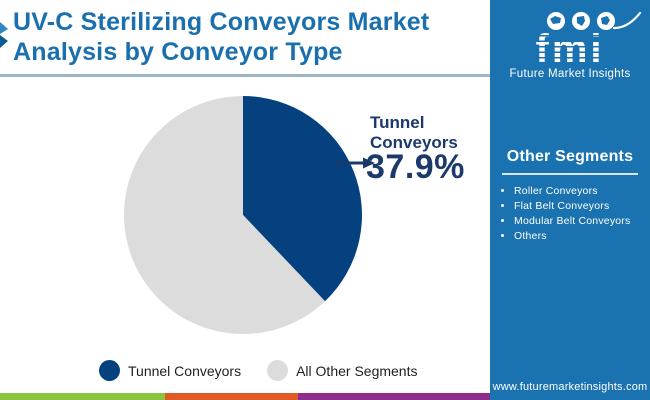 The width and height of the screenshot is (650, 400). I want to click on callout-value: 37.9%, so click(415, 167).